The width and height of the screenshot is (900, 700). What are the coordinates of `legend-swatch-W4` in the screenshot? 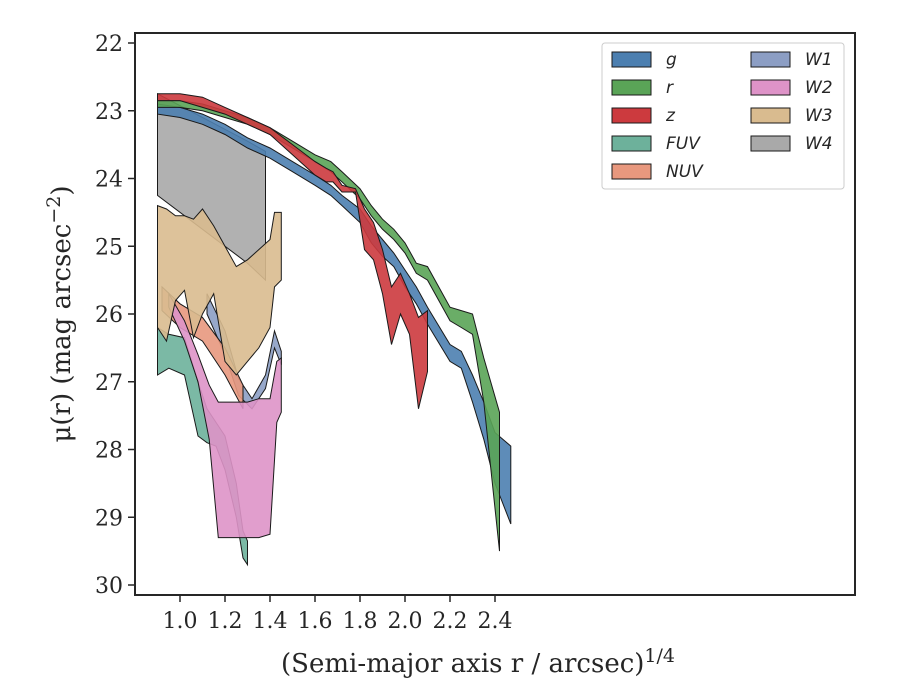 It's located at (770, 143).